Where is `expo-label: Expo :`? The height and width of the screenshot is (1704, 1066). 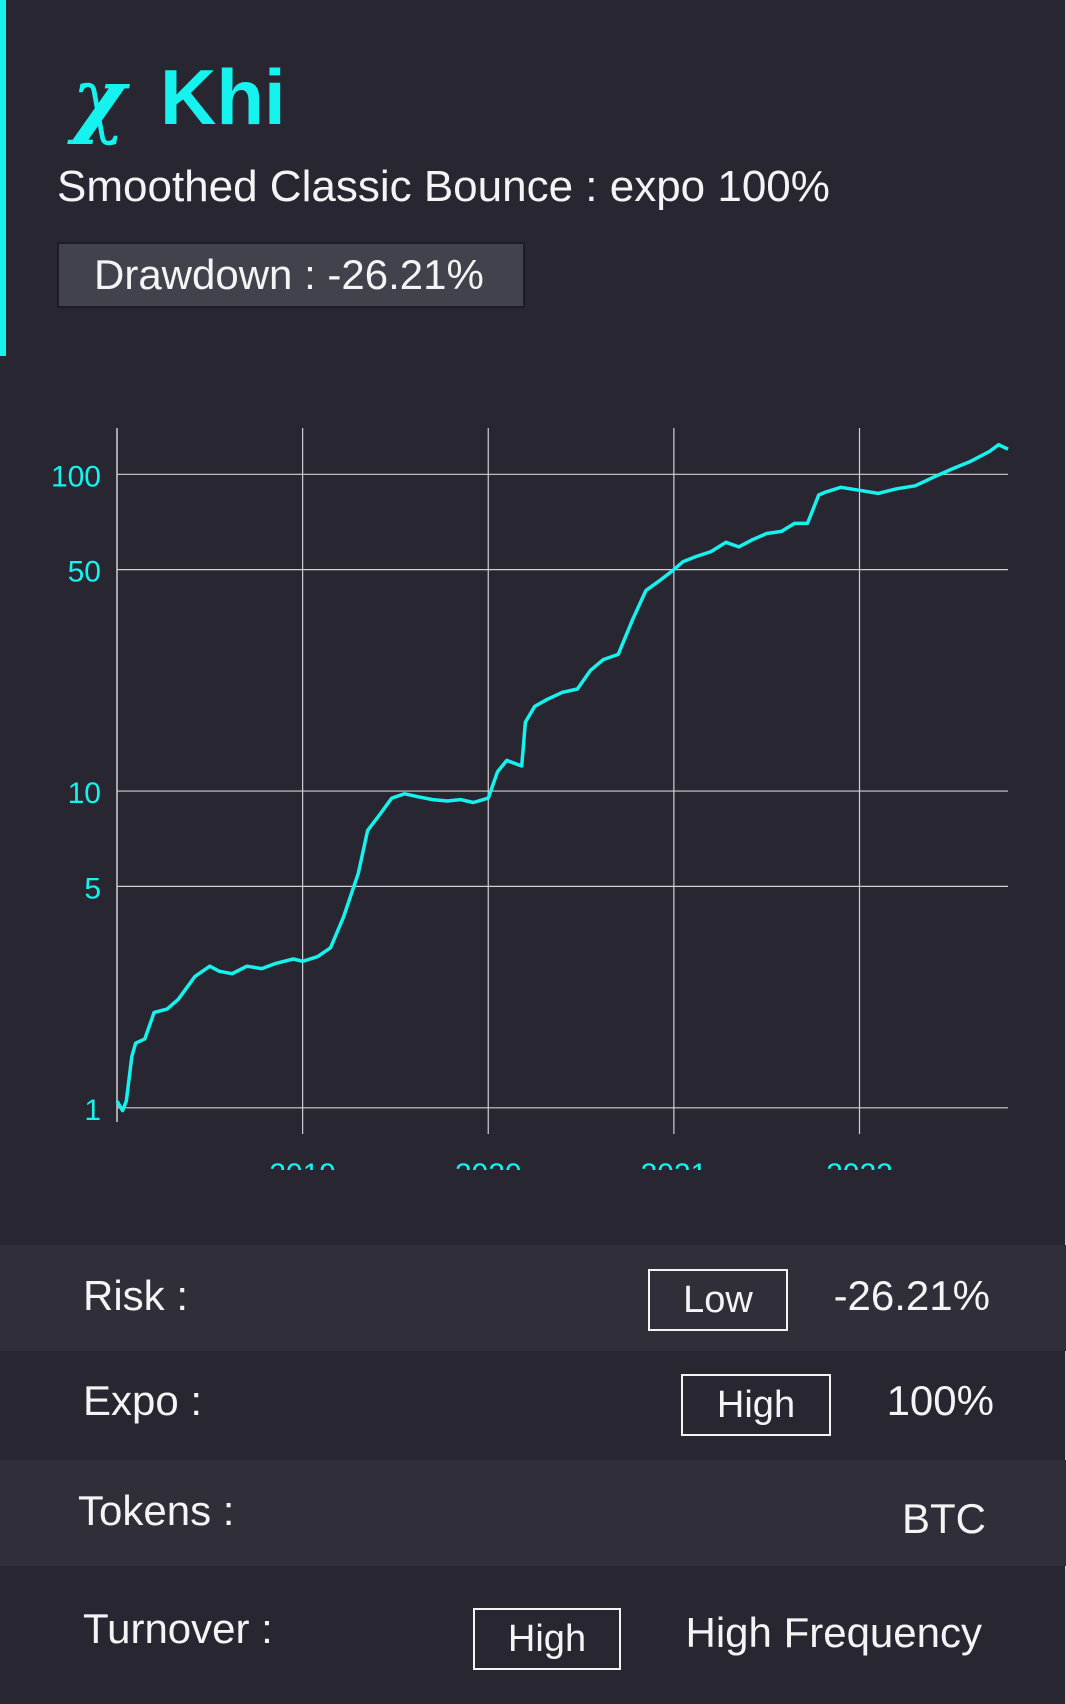 expo-label: Expo : is located at coordinates (143, 1400).